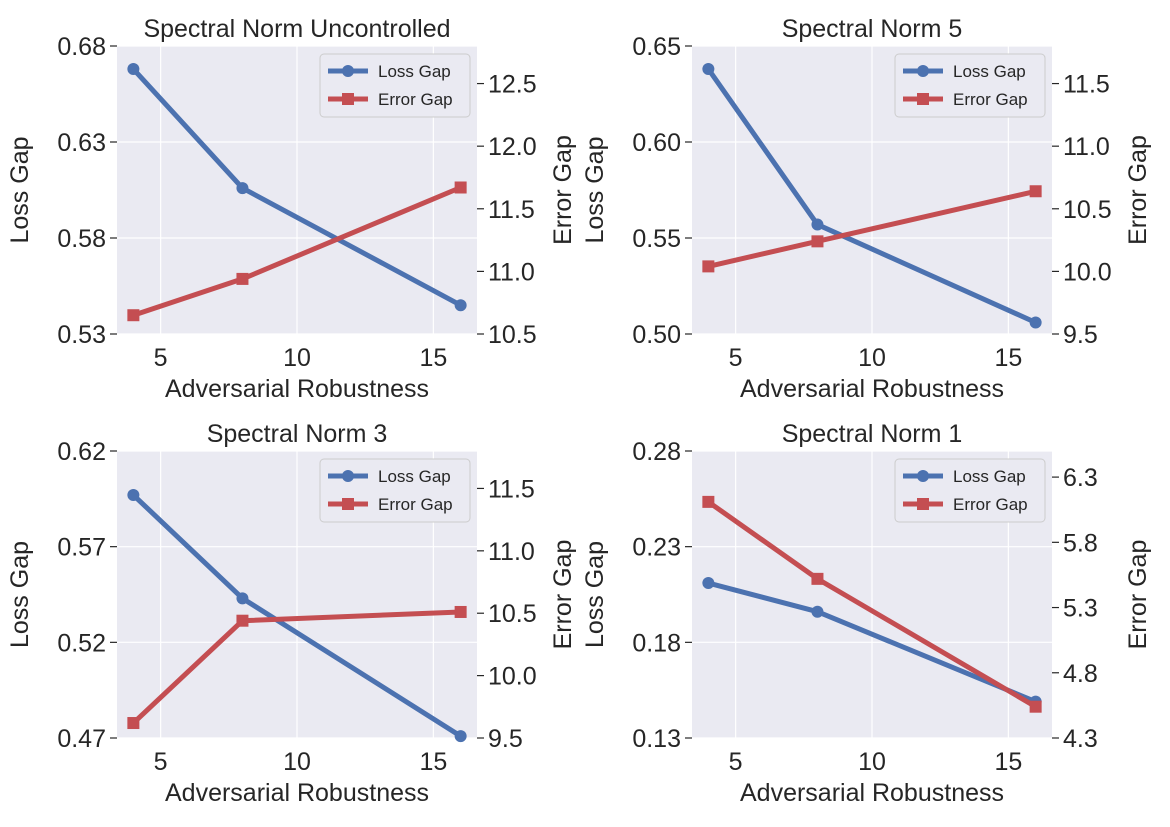 The image size is (1170, 827). I want to click on y-tick-label: 0.55, so click(656, 239).